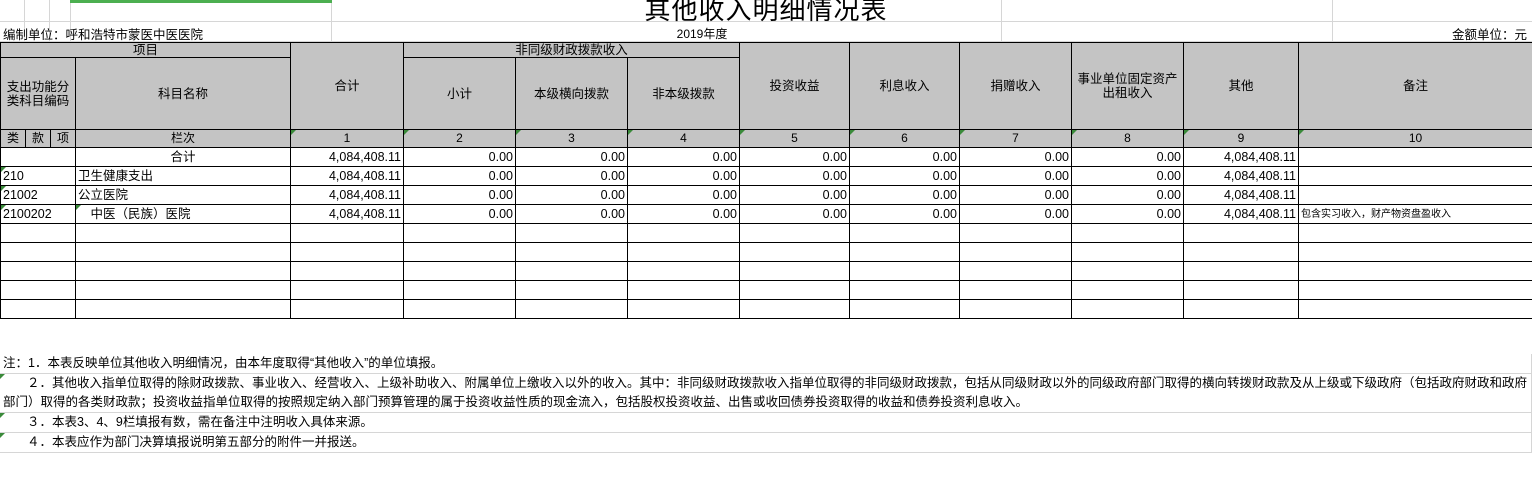  I want to click on row-code: 21002, so click(38, 195).